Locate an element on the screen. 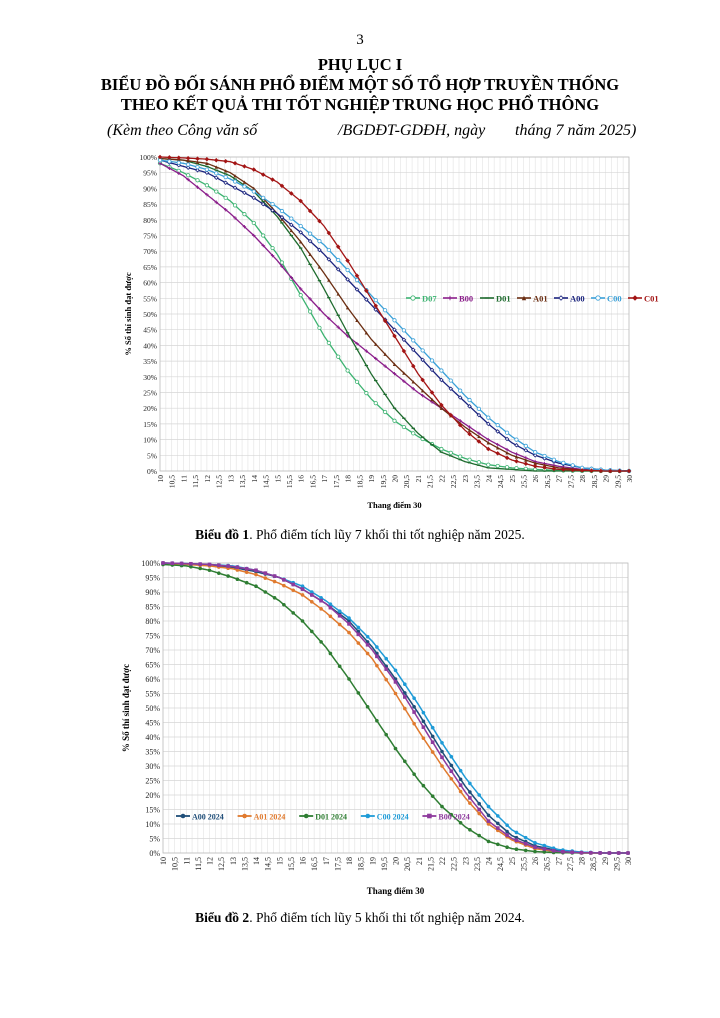 This screenshot has width=720, height=1018. x-tick-label: 10,5 is located at coordinates (172, 481).